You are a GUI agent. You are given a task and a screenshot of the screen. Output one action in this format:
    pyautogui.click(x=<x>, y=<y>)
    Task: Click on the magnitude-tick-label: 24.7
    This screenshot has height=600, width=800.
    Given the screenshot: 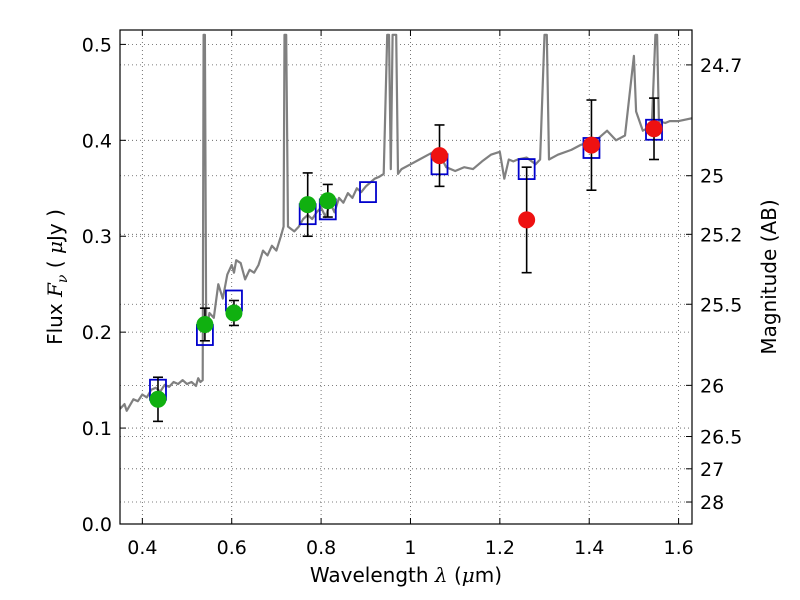 What is the action you would take?
    pyautogui.click(x=721, y=66)
    